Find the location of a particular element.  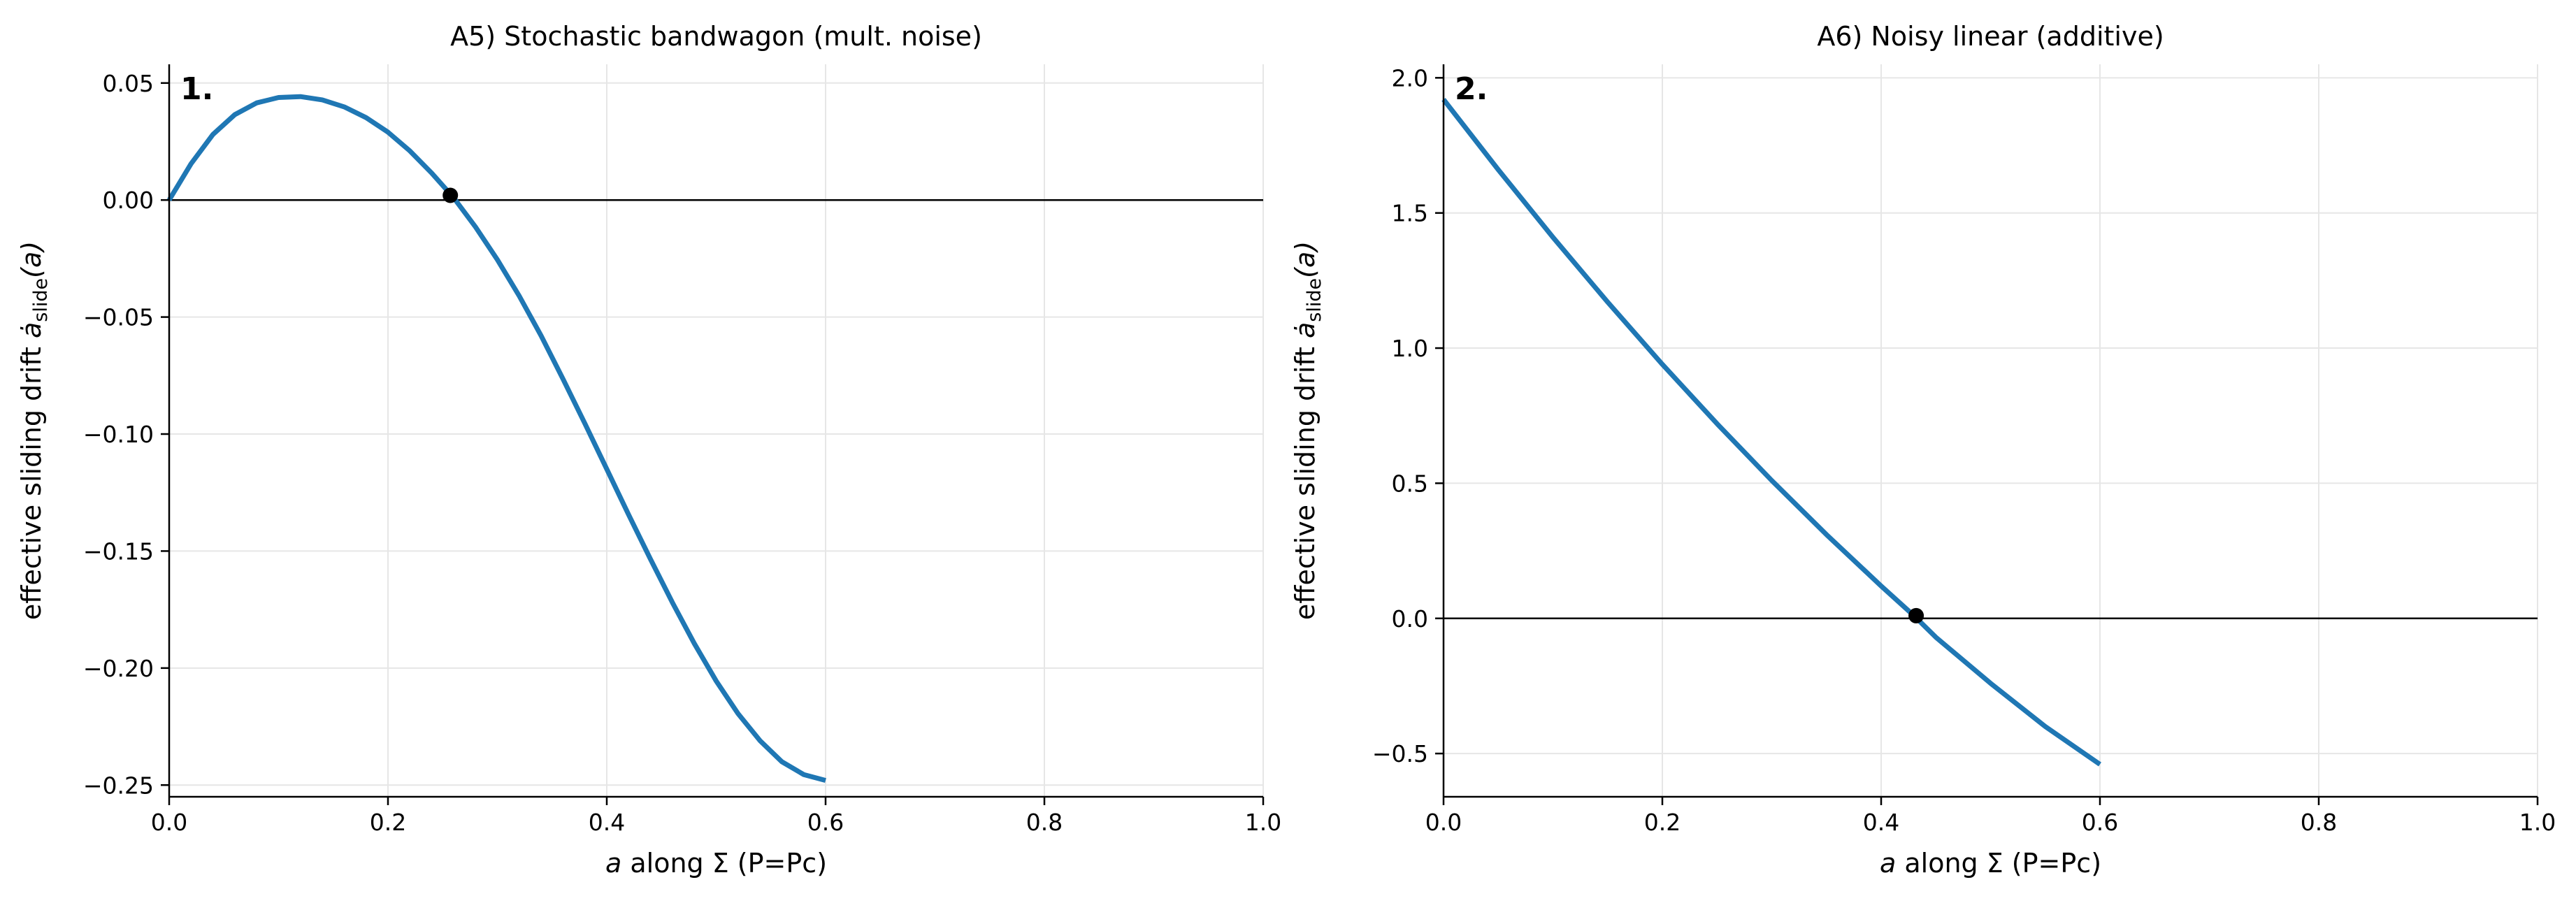

y-tick-label: 0.00 is located at coordinates (128, 201).